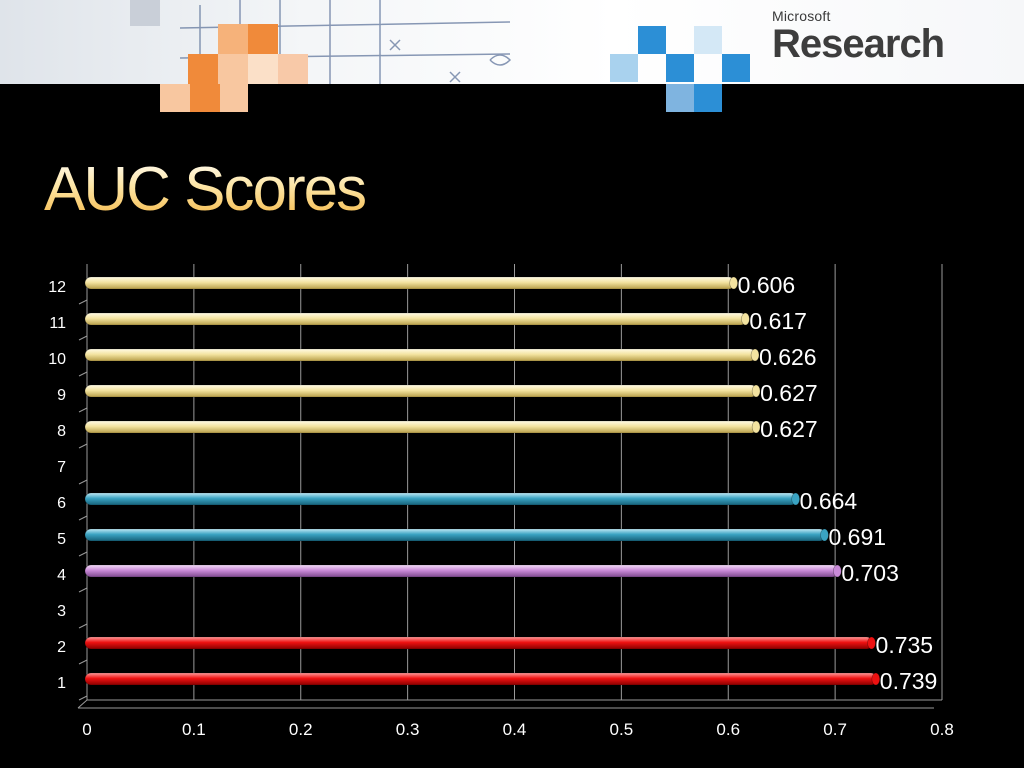 This screenshot has height=768, width=1024. I want to click on y-tick-label: 2, so click(61, 647).